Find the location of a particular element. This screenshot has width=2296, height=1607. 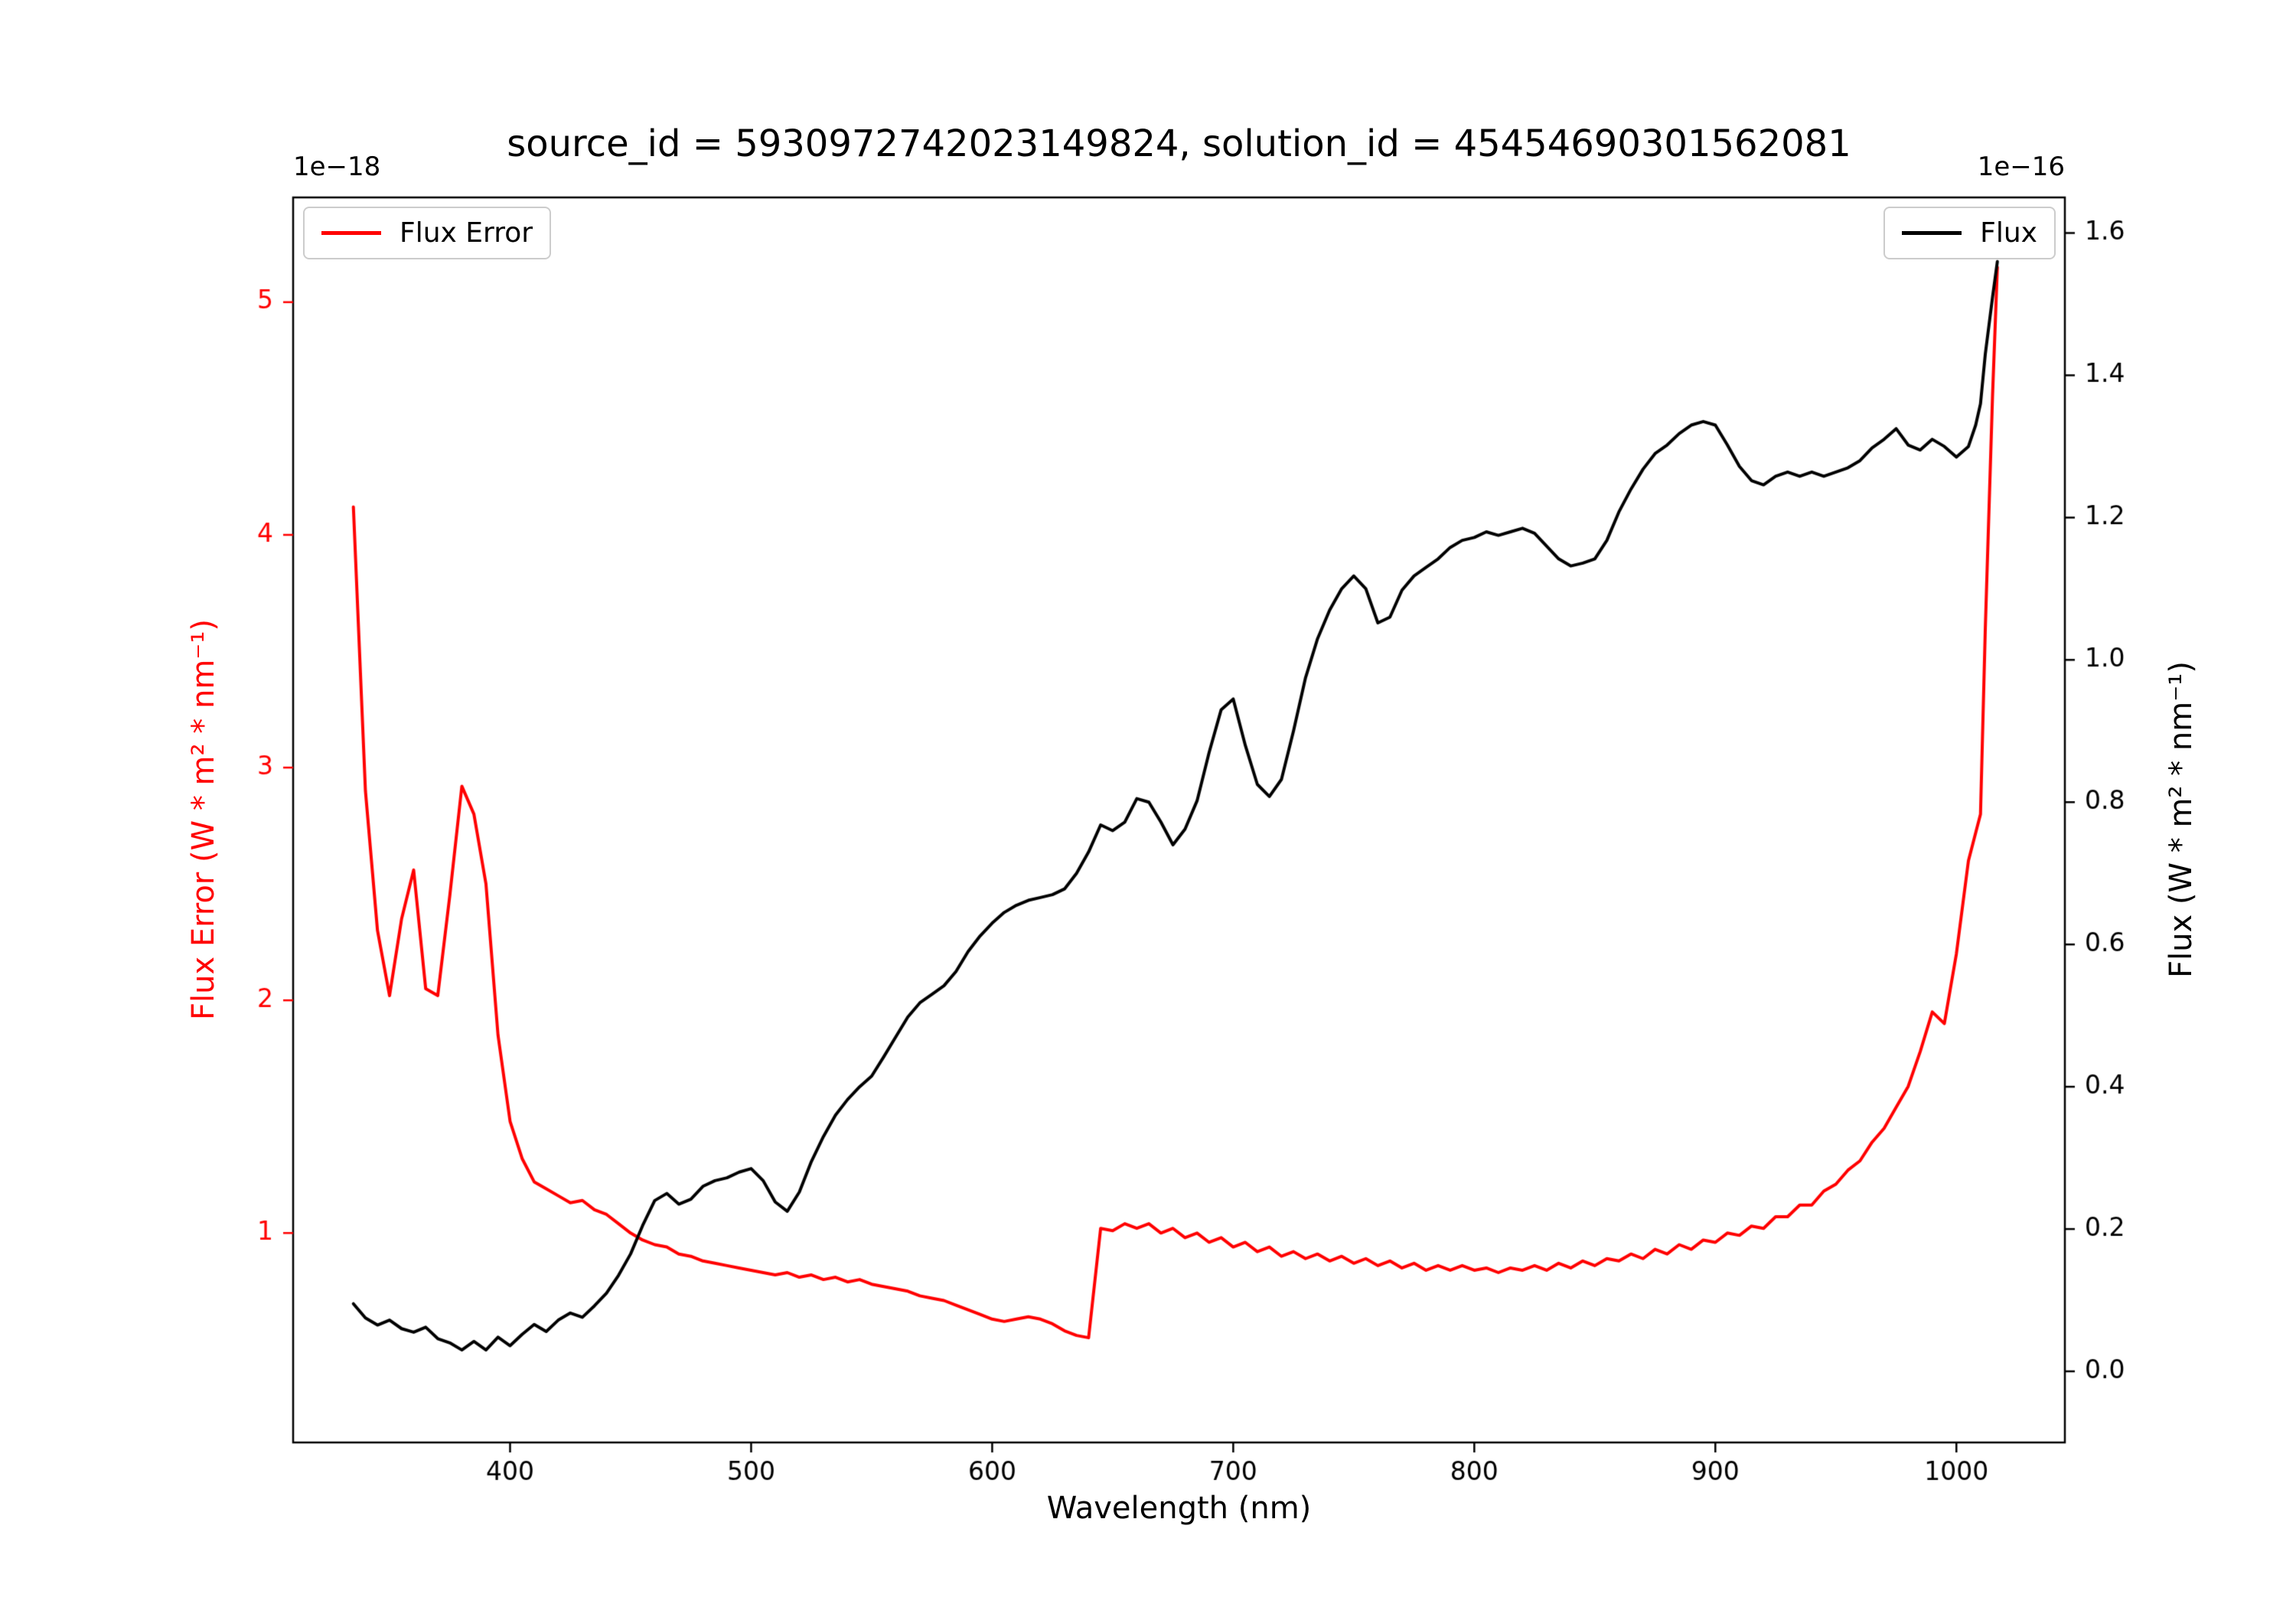

legend-flux-error: Flux Error is located at coordinates (427, 233).